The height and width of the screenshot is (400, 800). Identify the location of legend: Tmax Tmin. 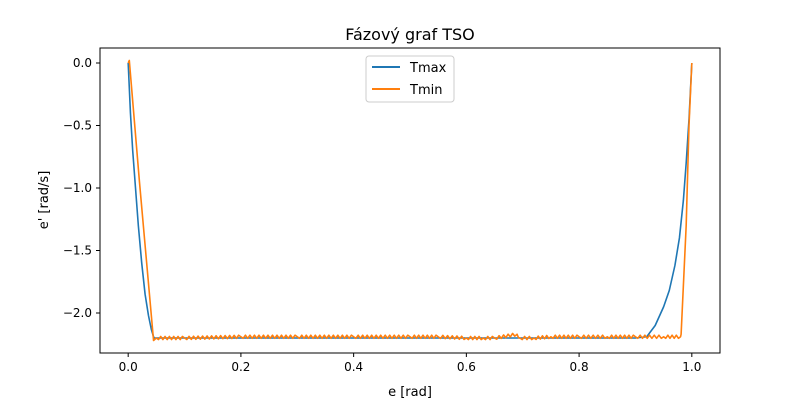
(410, 79).